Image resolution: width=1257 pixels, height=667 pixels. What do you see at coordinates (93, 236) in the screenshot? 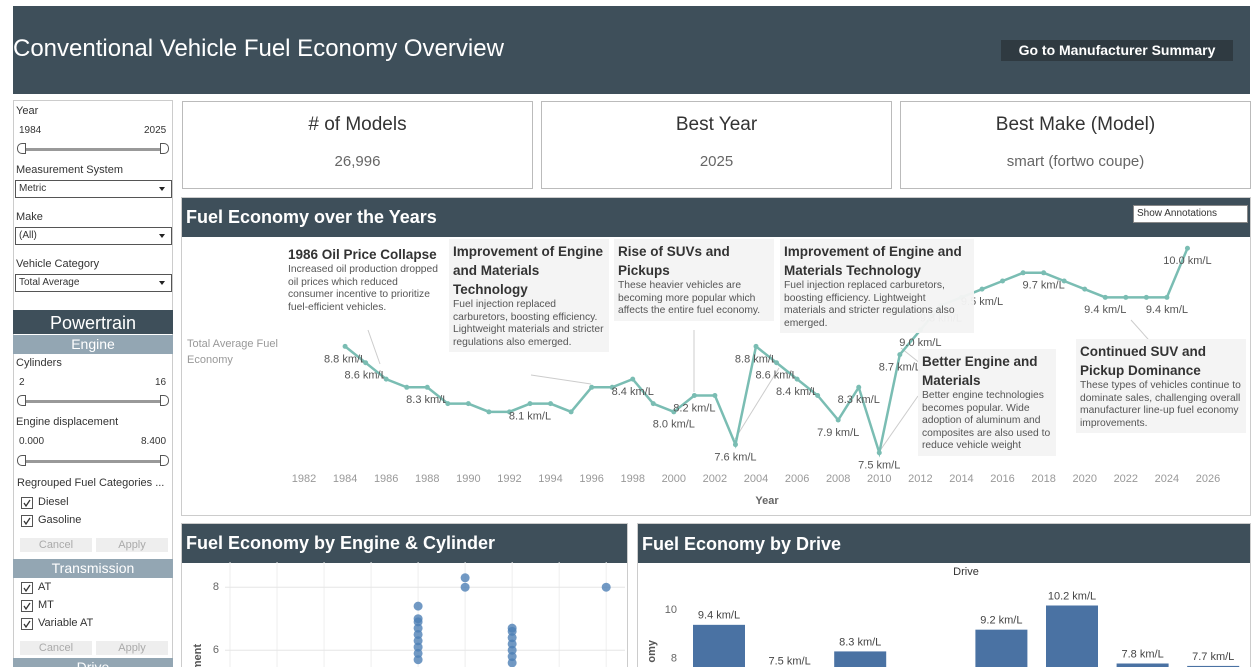
I see `dropdown: (All)` at bounding box center [93, 236].